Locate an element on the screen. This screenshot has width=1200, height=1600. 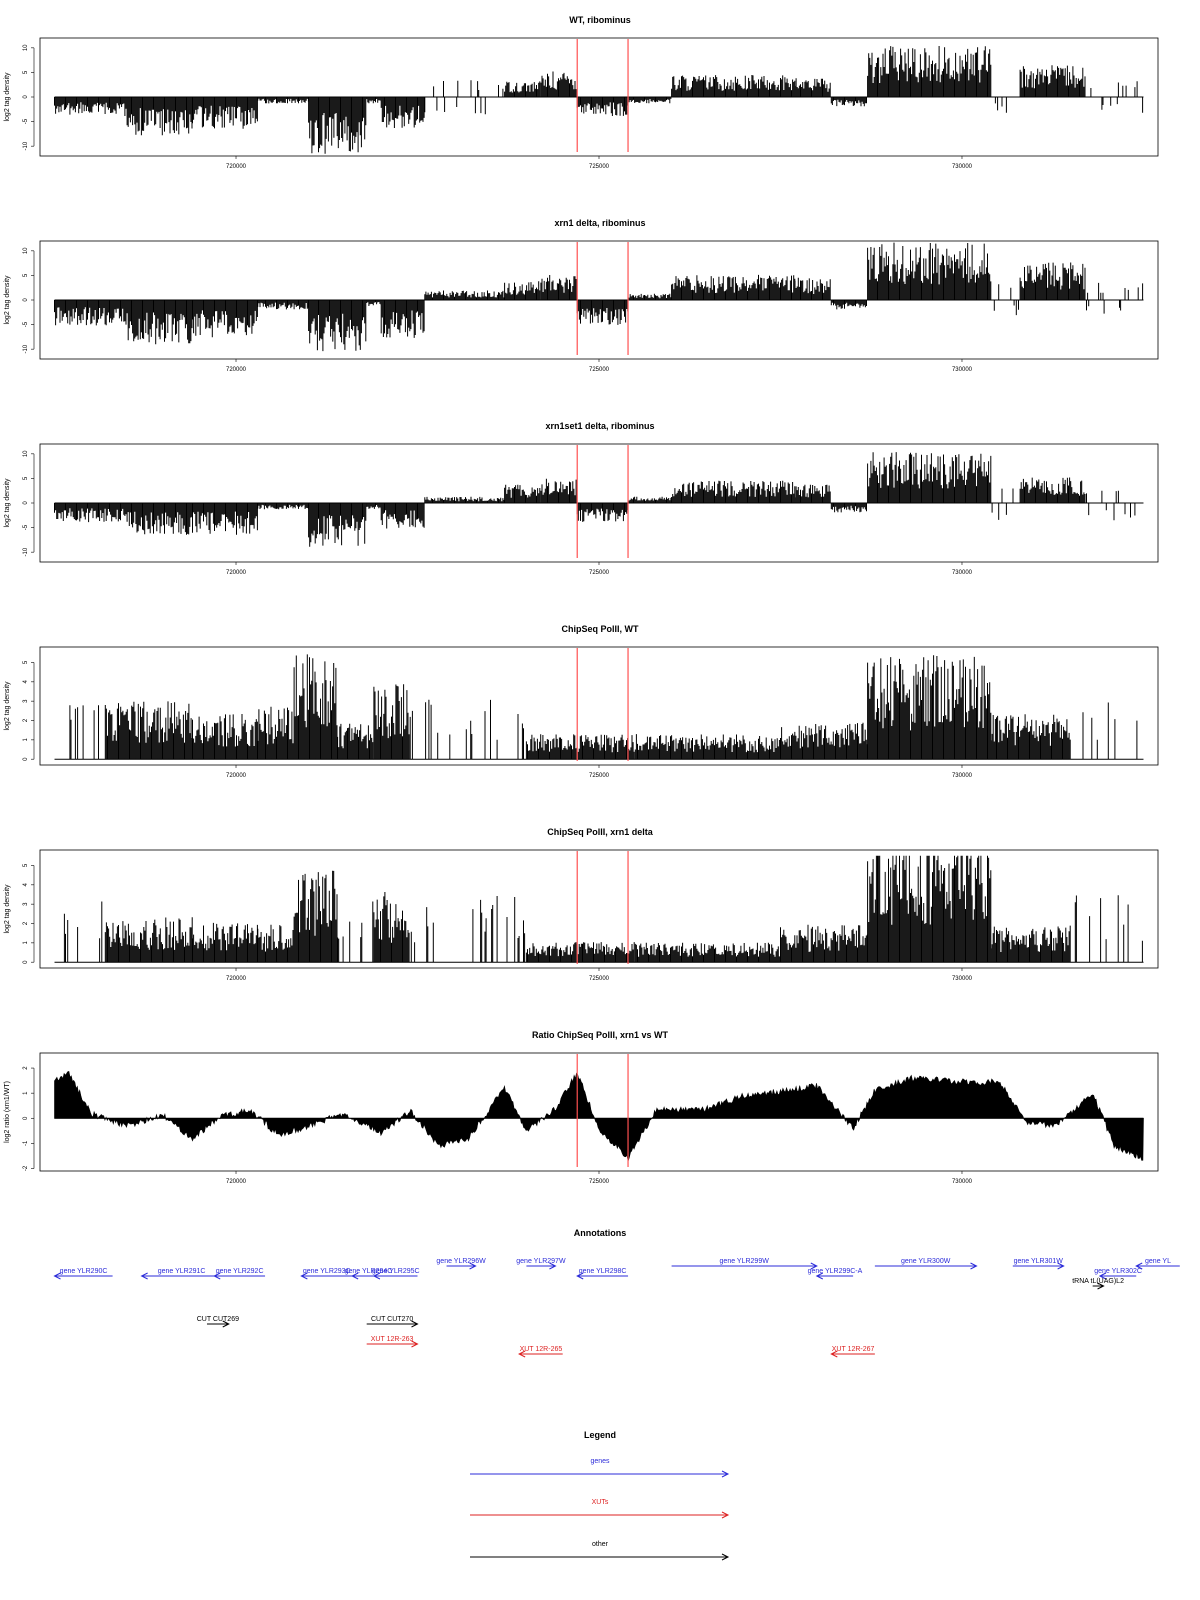
feature-label: XUT 12R-267 is located at coordinates (853, 1349).